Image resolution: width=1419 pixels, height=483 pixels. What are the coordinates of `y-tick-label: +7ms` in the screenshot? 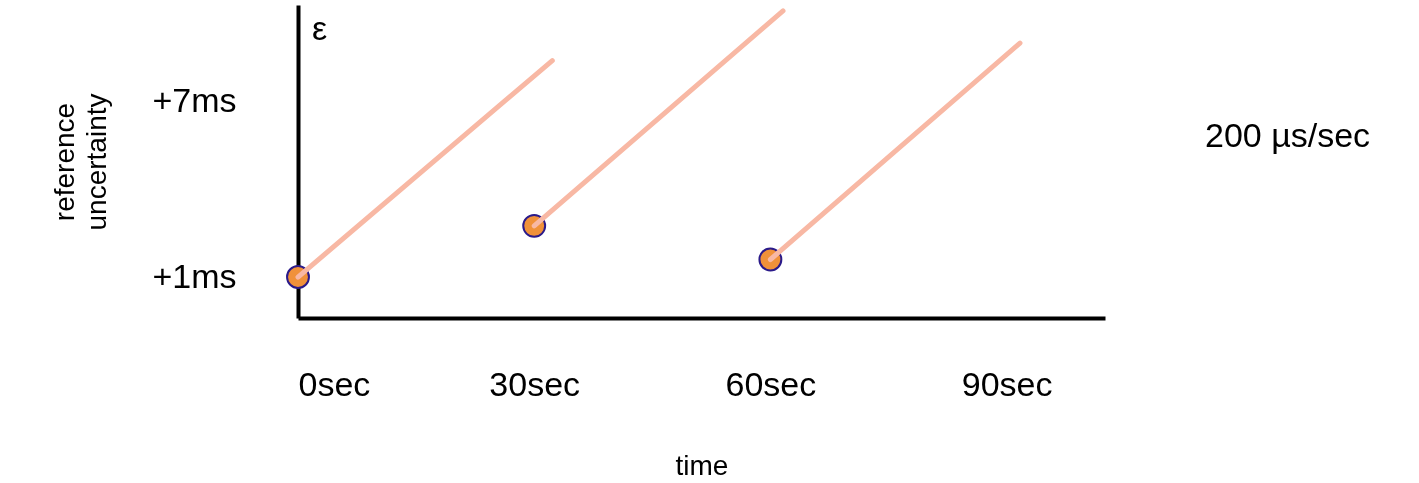 It's located at (194, 100).